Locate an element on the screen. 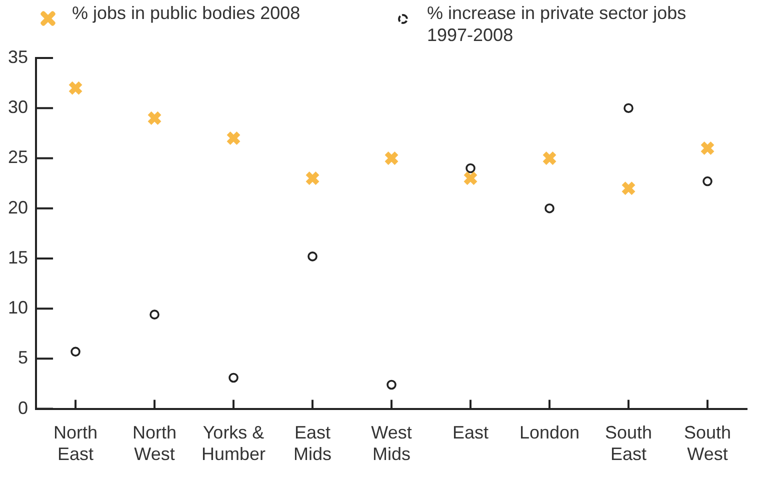  x-tick-label: East Mids is located at coordinates (313, 443).